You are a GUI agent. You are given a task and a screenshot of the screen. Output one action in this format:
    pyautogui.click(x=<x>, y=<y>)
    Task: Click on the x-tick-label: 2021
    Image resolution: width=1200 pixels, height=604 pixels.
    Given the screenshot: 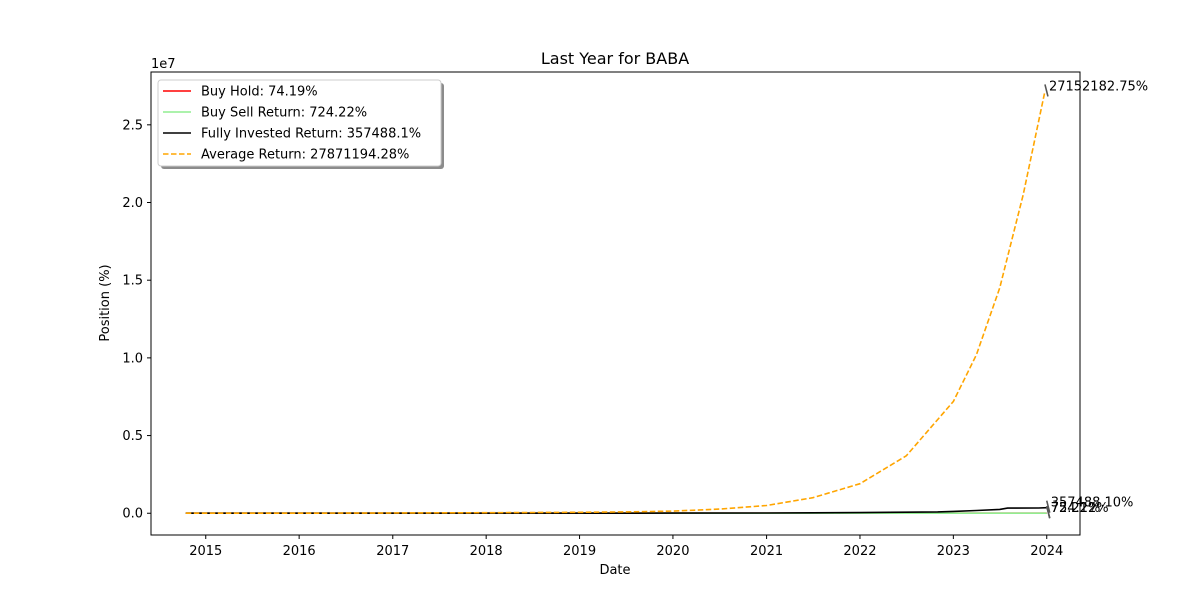 What is the action you would take?
    pyautogui.click(x=766, y=551)
    